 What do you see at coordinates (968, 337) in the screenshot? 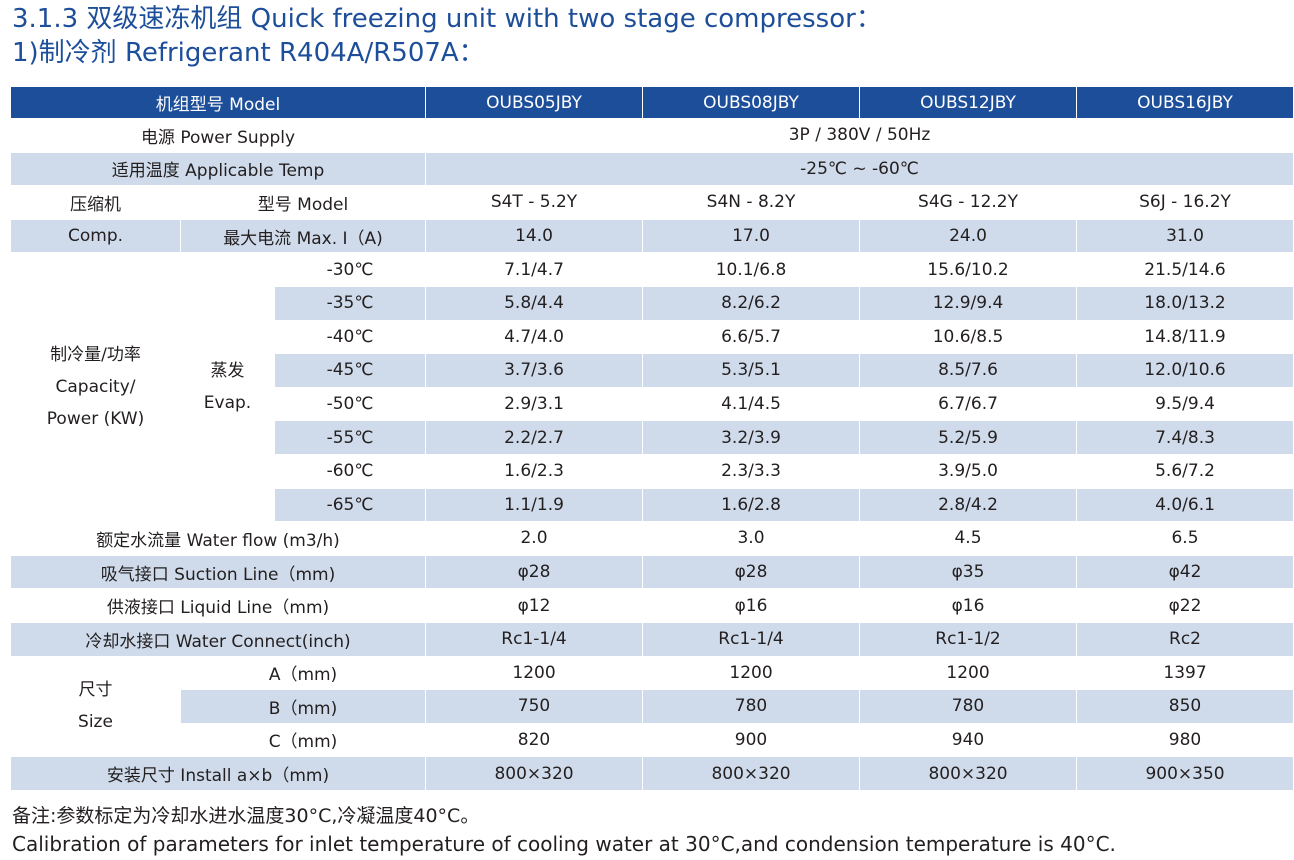
I see `table-cell: 10.6/8.5` at bounding box center [968, 337].